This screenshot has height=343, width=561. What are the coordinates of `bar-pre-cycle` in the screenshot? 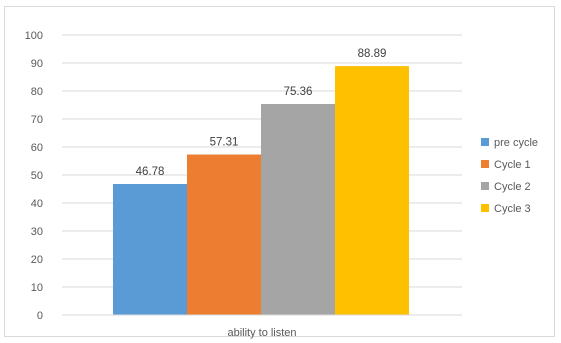 It's located at (150, 249).